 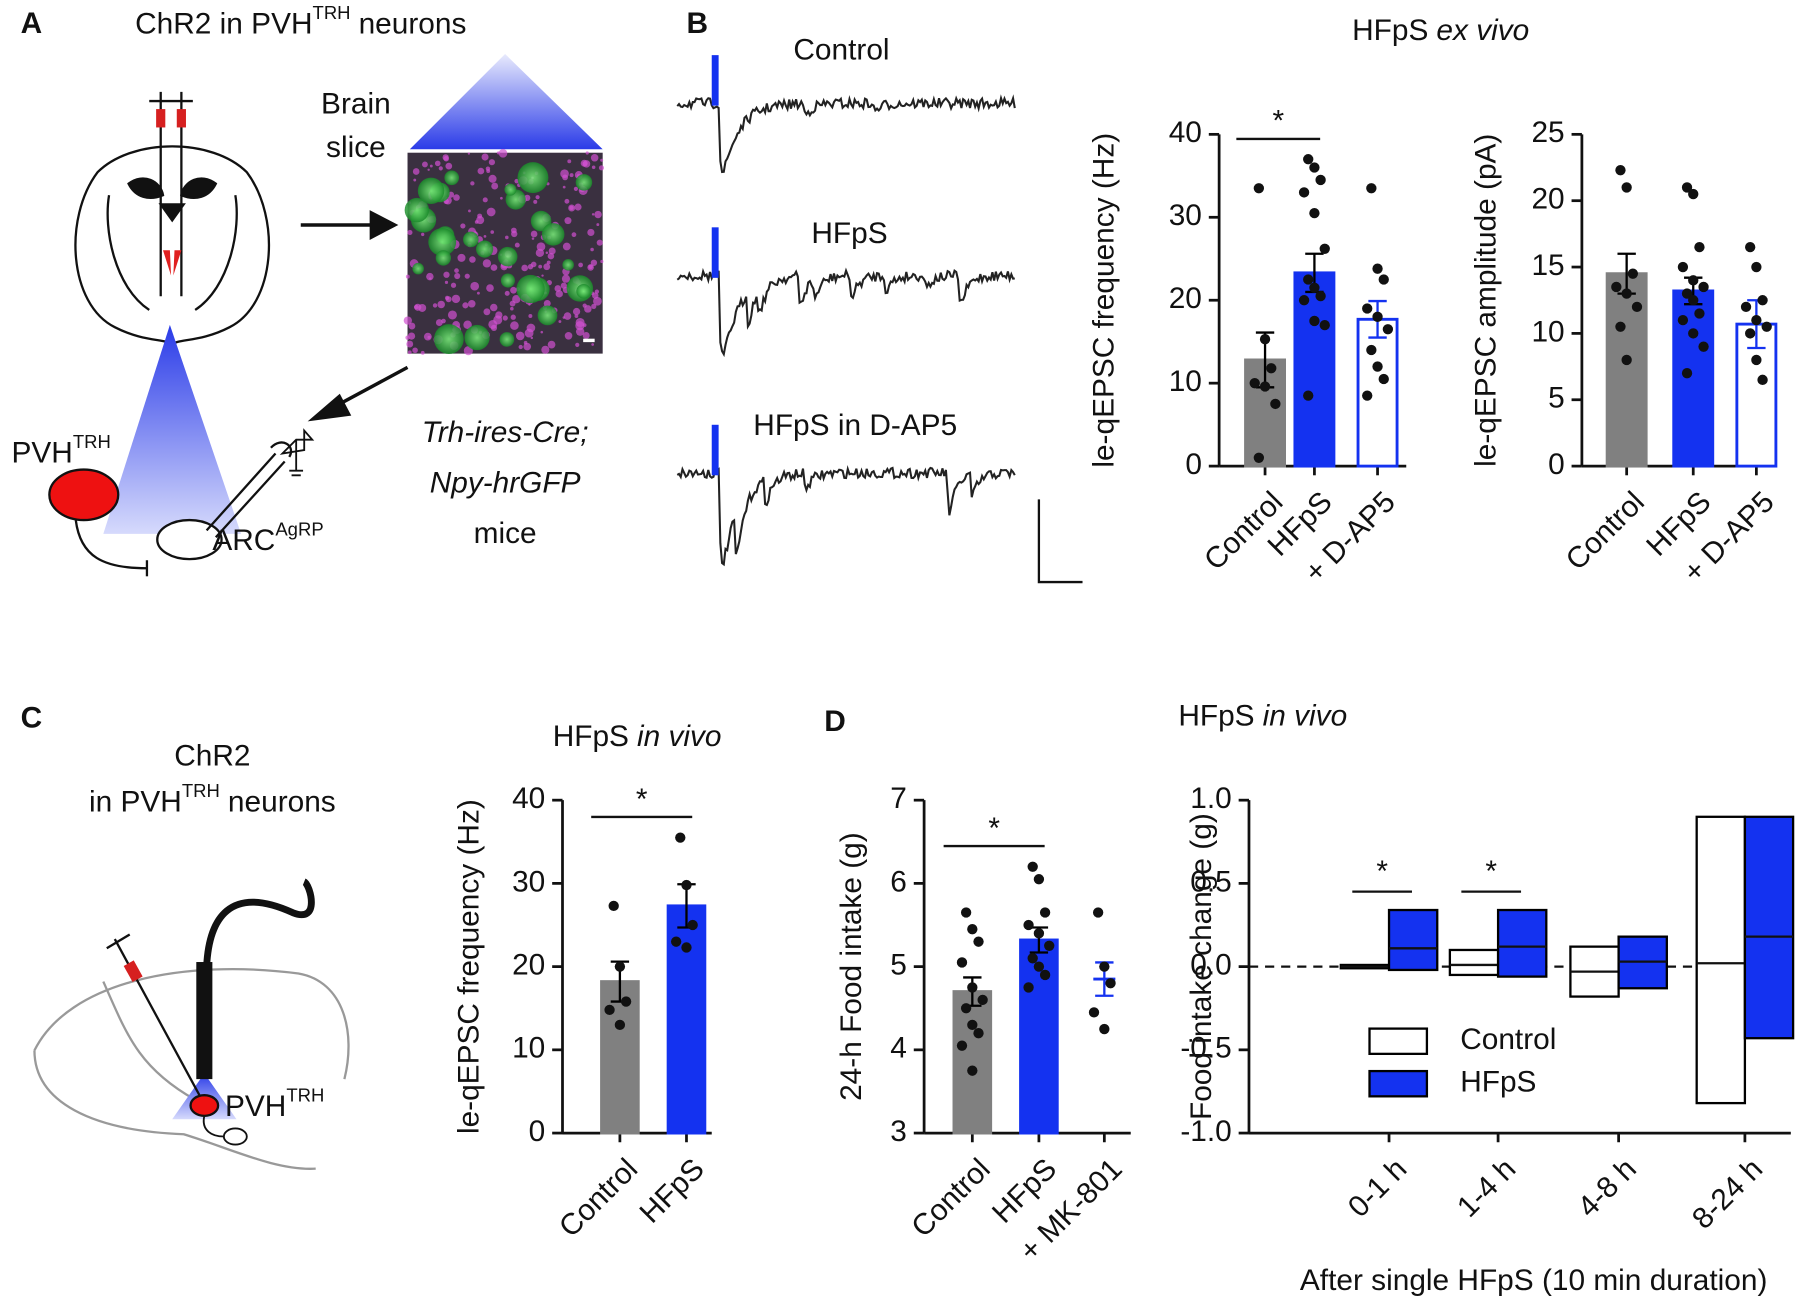 What do you see at coordinates (1398, 1041) in the screenshot?
I see `legend-swatch` at bounding box center [1398, 1041].